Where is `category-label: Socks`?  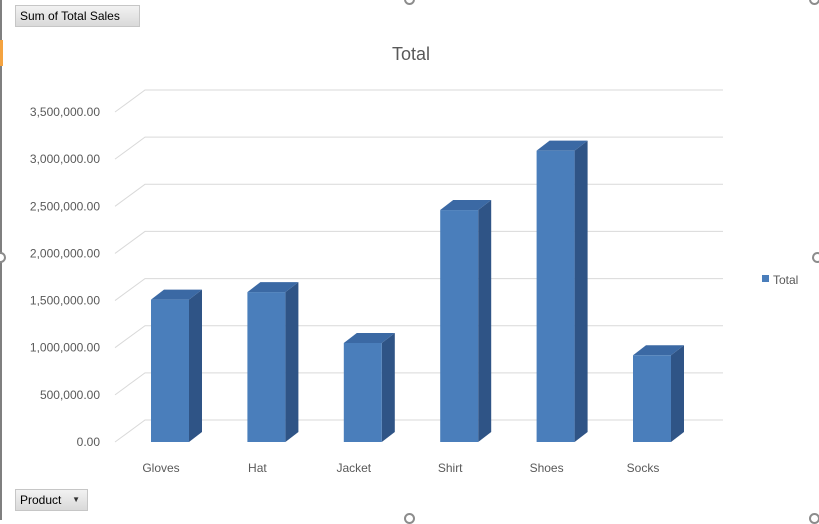
category-label: Socks is located at coordinates (643, 468).